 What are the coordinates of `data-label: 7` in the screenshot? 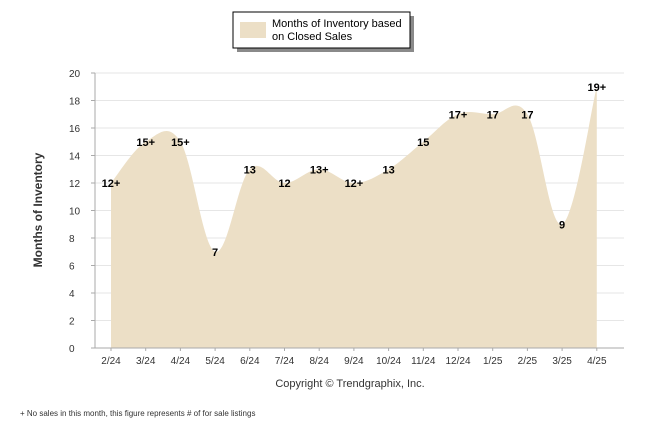 It's located at (215, 253).